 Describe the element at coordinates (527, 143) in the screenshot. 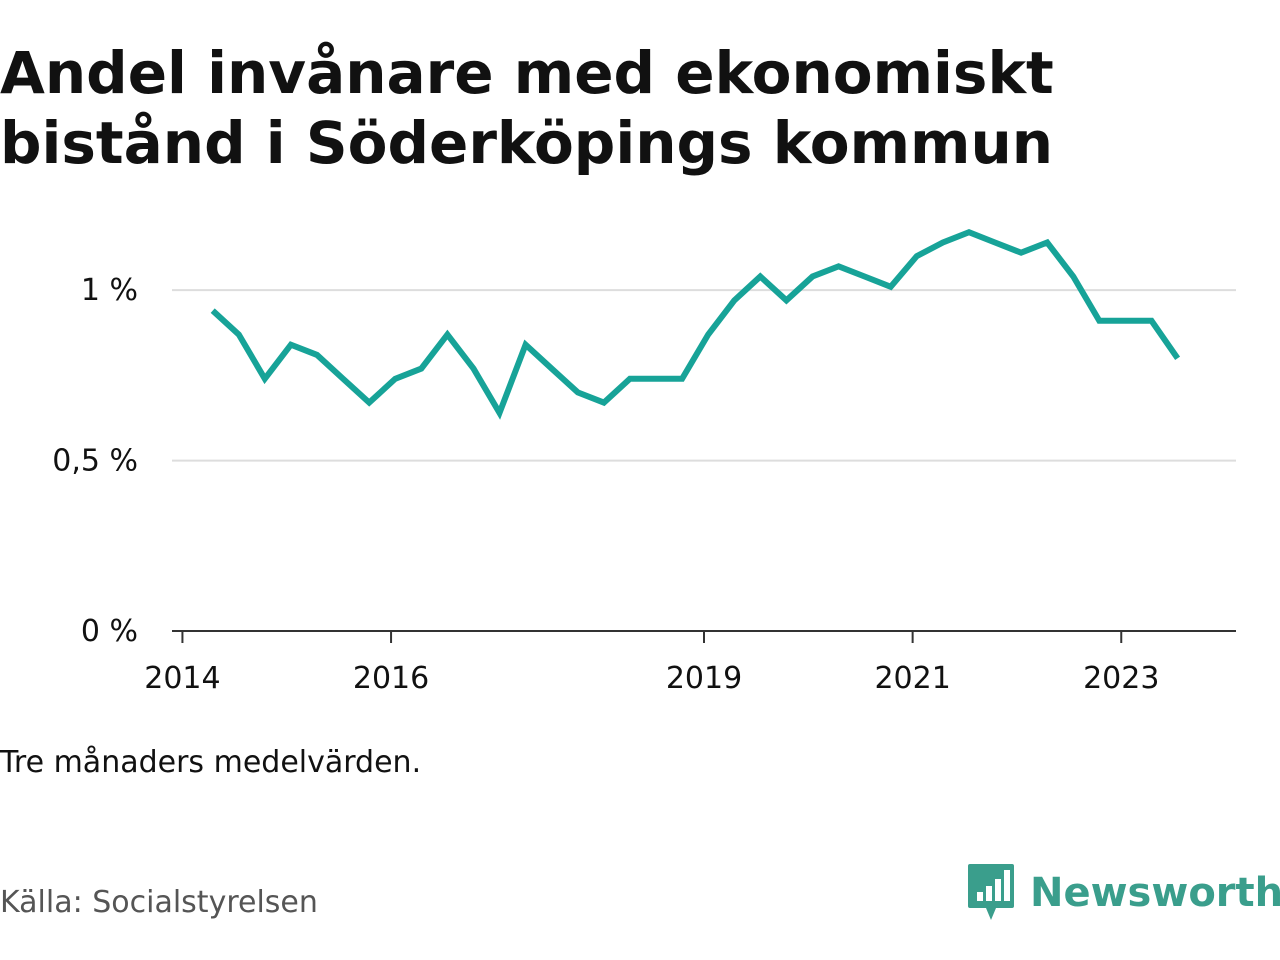

I see `chart-title-line-2: bistånd i Söderköpings kommun` at that location.